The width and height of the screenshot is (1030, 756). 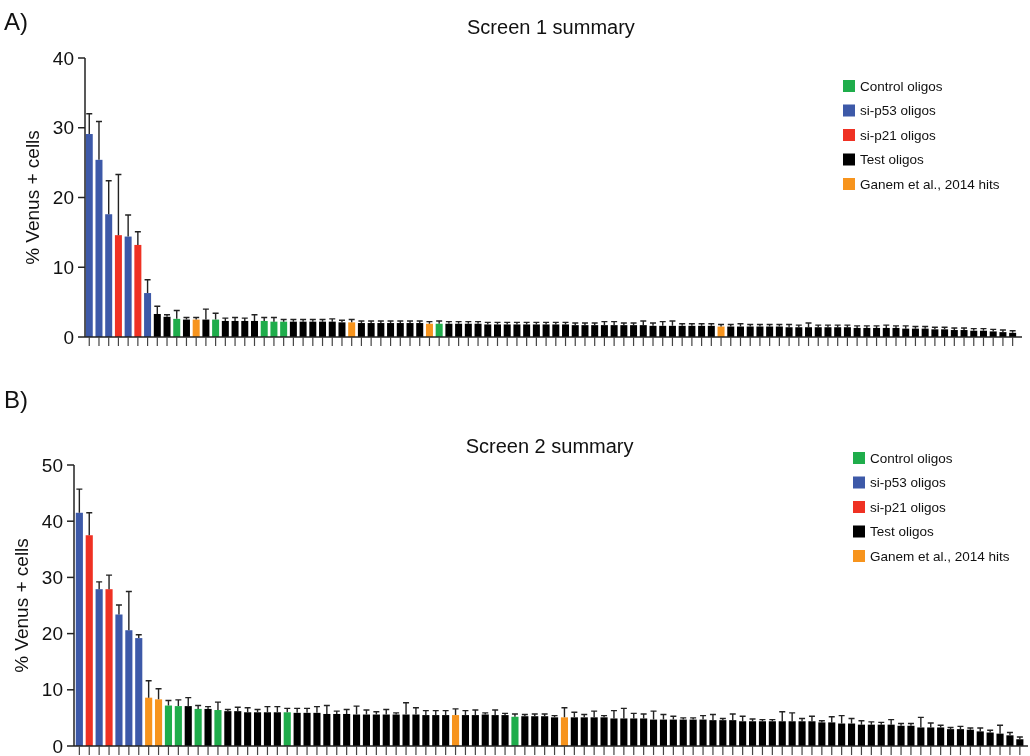 What do you see at coordinates (52, 465) in the screenshot?
I see `y-tick-label: 50` at bounding box center [52, 465].